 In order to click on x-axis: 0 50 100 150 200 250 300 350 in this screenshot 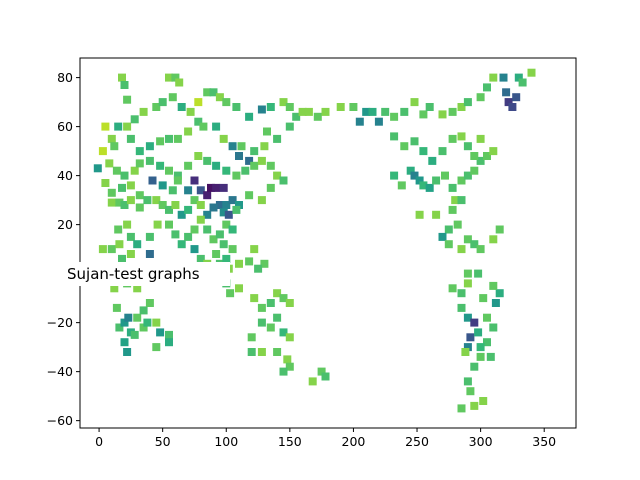, I will do `click(325, 438)`.